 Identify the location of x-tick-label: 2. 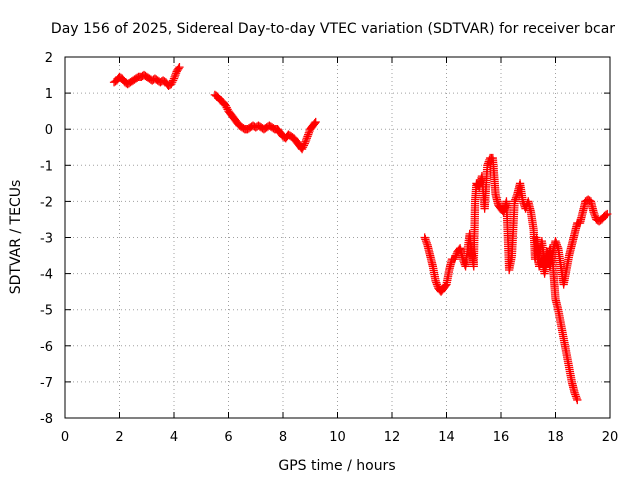
(119, 437).